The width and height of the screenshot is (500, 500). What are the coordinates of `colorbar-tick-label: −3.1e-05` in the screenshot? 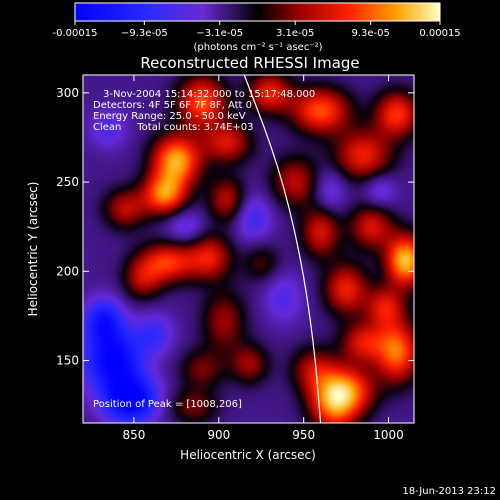 It's located at (219, 33).